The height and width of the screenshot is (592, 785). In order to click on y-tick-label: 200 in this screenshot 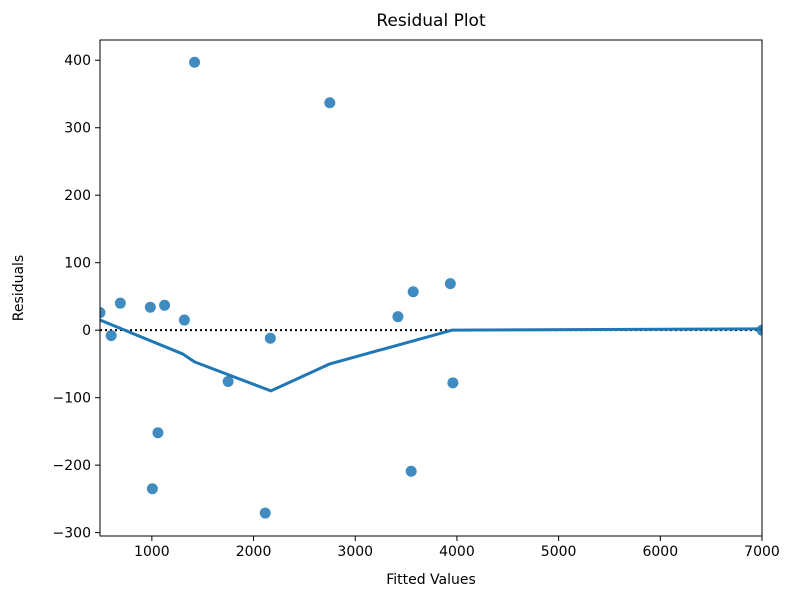, I will do `click(77, 196)`.